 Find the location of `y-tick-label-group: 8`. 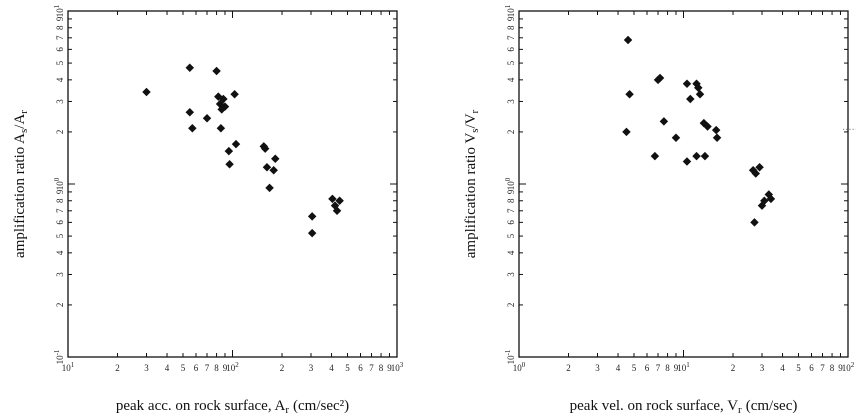

y-tick-label-group: 8 is located at coordinates (511, 27).